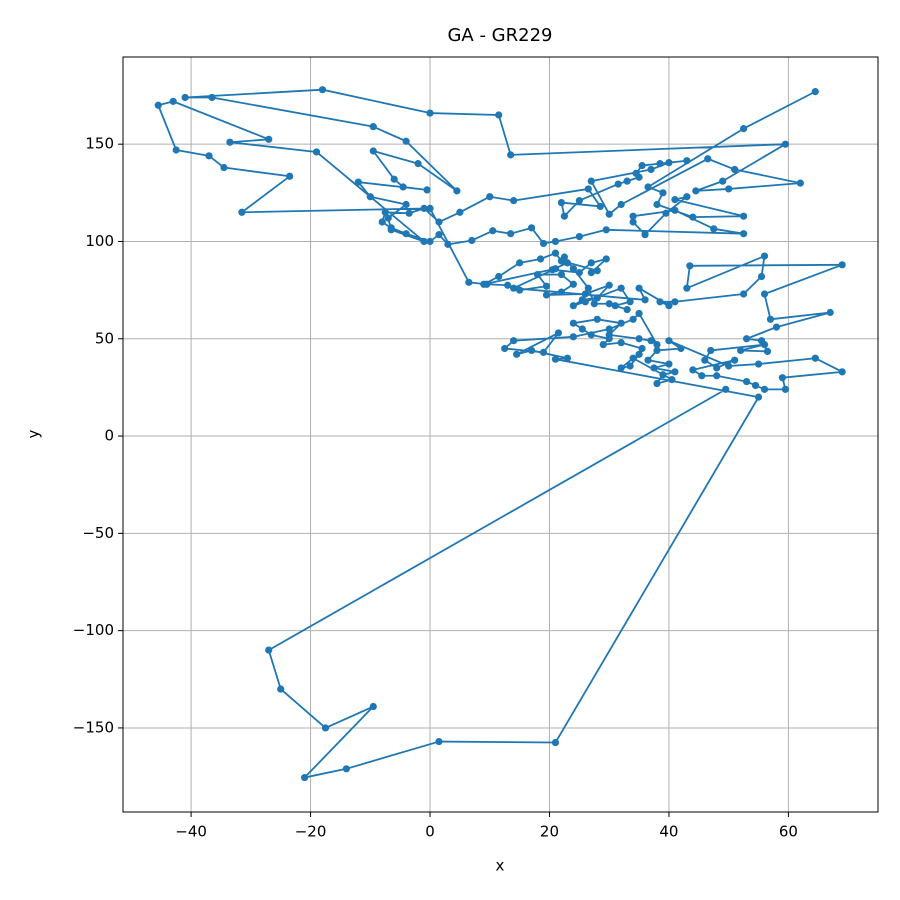 This screenshot has width=900, height=900. Describe the element at coordinates (549, 832) in the screenshot. I see `x-tick-label: 20` at that location.